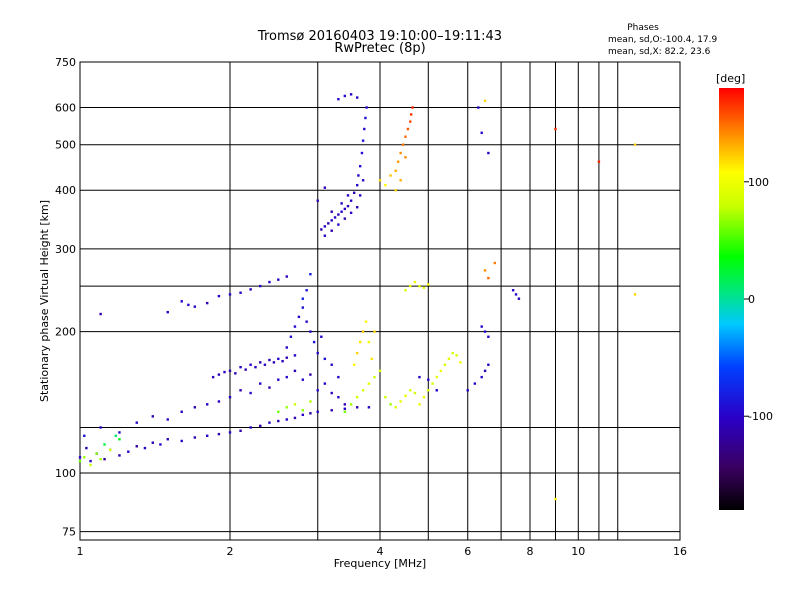 This screenshot has width=800, height=600. What do you see at coordinates (65, 249) in the screenshot?
I see `y-tick-label: 300` at bounding box center [65, 249].